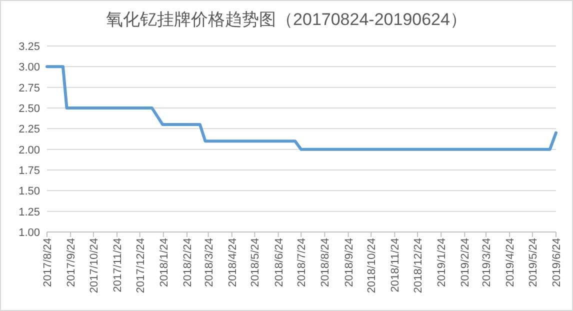 This screenshot has height=311, width=573. Describe the element at coordinates (118, 265) in the screenshot. I see `x-tick-label: 2017/11/24` at that location.